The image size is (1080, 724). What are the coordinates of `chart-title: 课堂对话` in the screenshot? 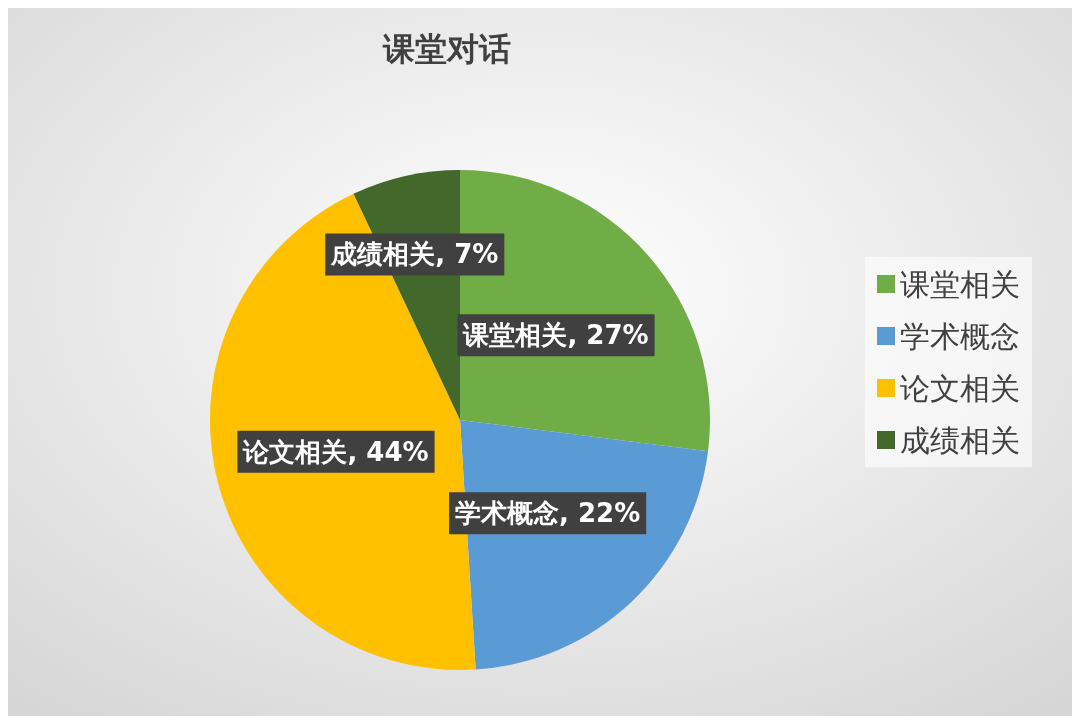 It's located at (446, 49).